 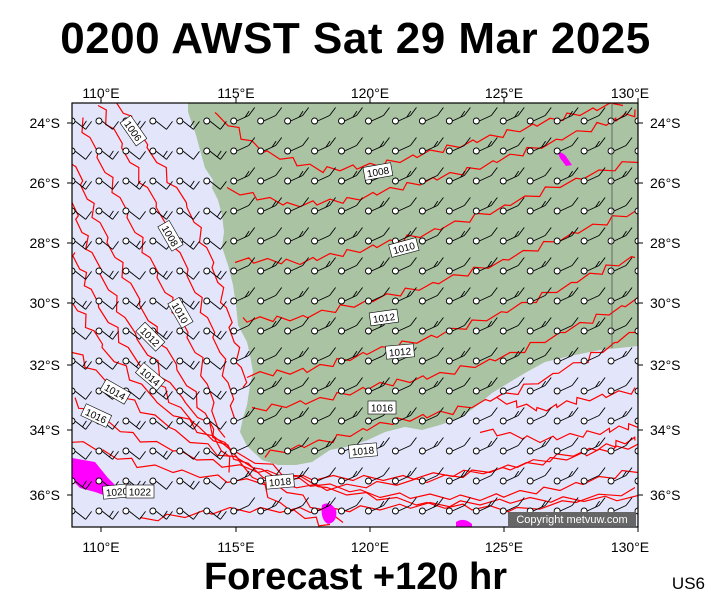 I want to click on map-title: 0200 AWST Sat 29 Mar 2025, so click(x=355, y=38).